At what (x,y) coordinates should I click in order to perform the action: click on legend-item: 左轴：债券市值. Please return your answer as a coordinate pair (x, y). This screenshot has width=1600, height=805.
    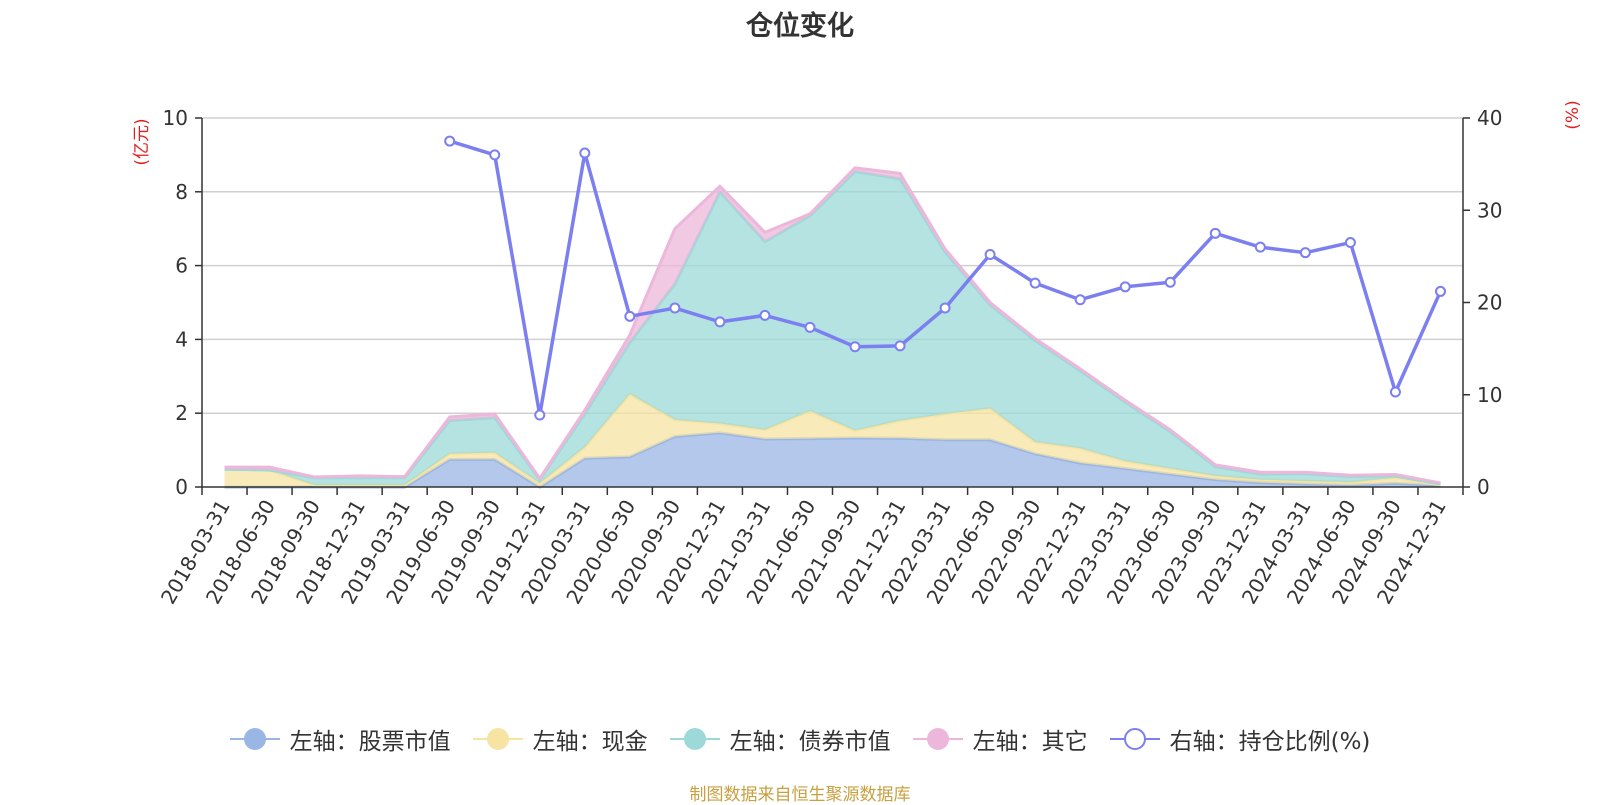
    Looking at the image, I should click on (780, 739).